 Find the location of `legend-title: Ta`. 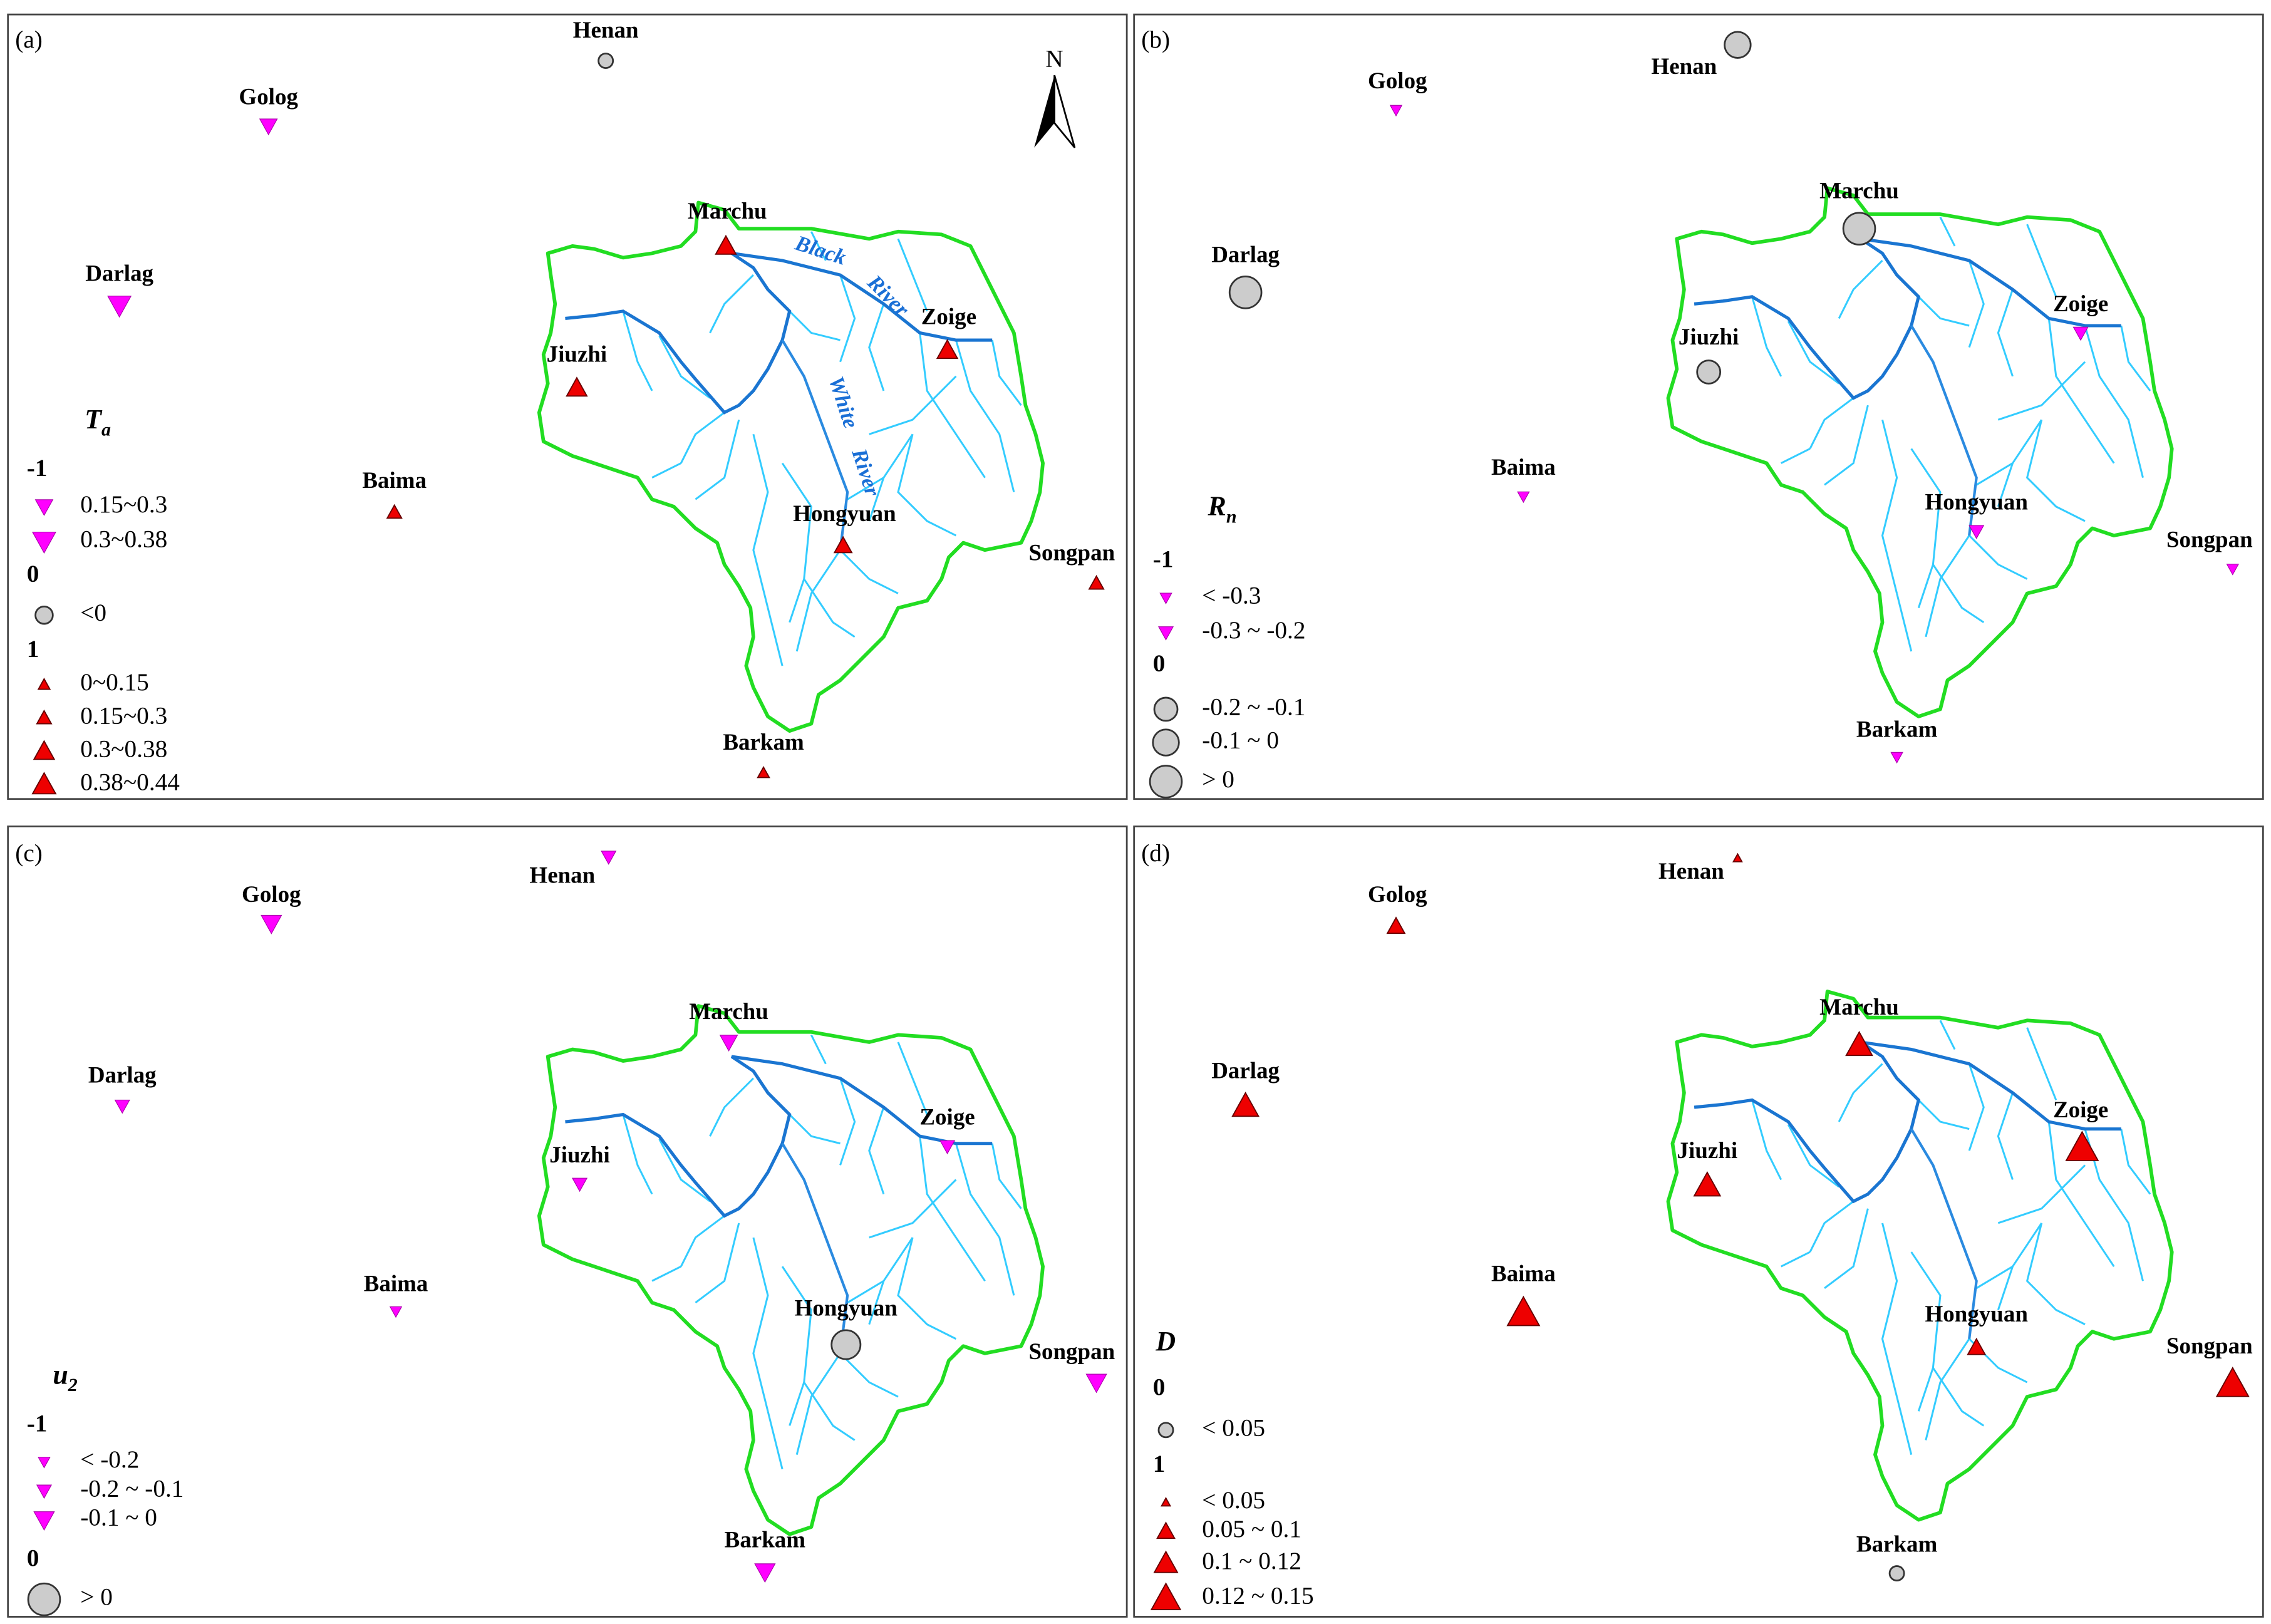

legend-title: Ta is located at coordinates (98, 422).